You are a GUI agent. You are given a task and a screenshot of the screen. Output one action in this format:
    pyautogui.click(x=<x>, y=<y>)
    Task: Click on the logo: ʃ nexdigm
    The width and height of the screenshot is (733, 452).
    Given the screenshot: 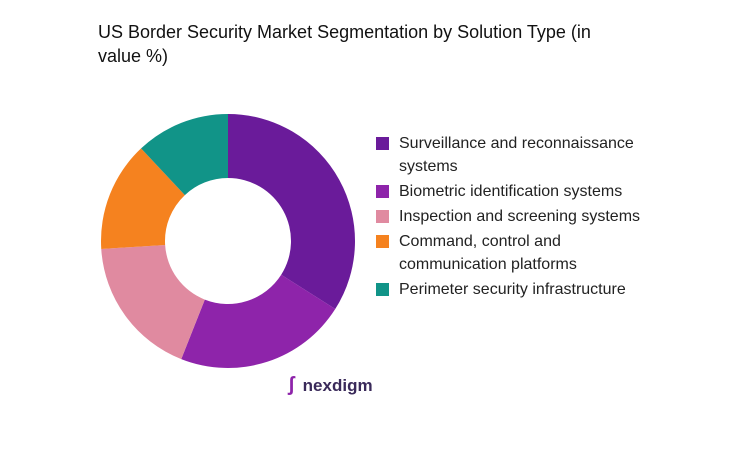 What is the action you would take?
    pyautogui.click(x=330, y=385)
    